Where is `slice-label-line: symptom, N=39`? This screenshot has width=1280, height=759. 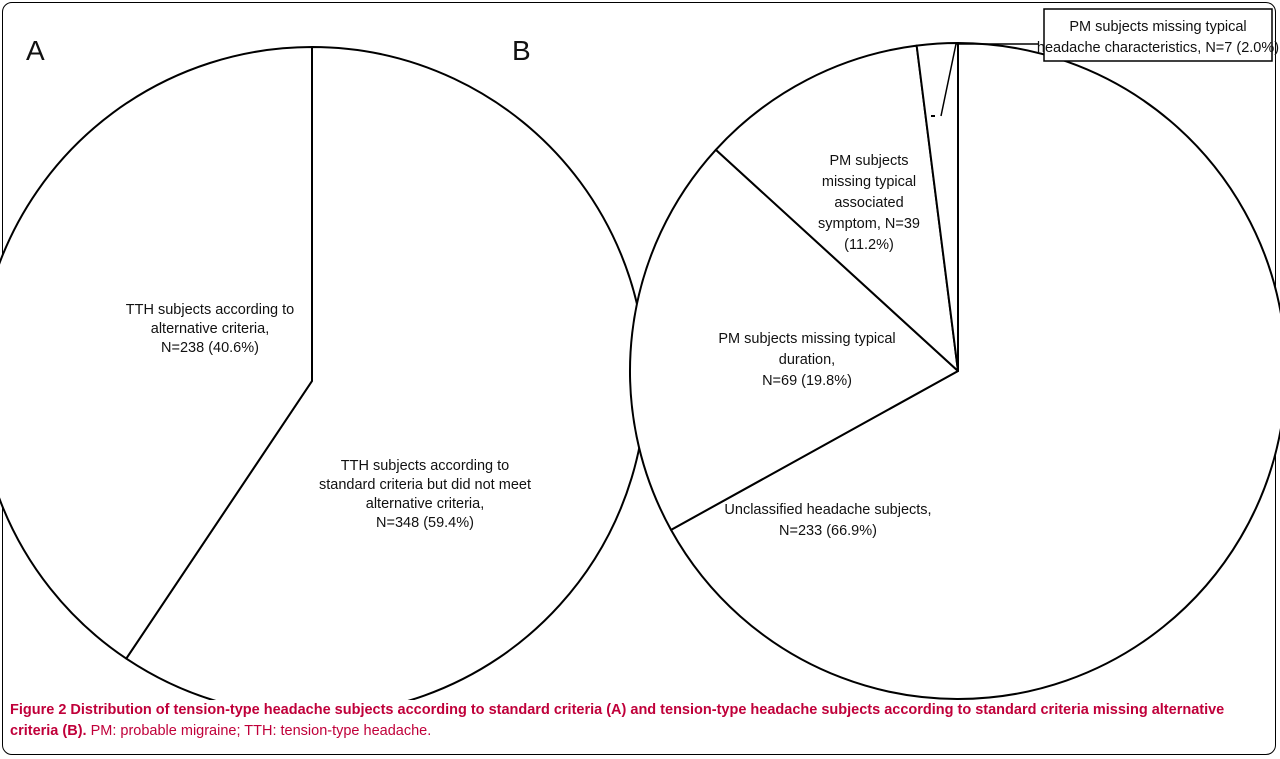
slice-label-line: symptom, N=39 is located at coordinates (869, 224).